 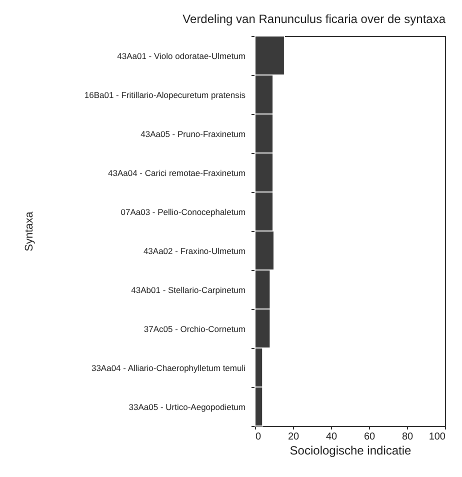 I want to click on y-tick-label: 43Aa05 - Pruno-Fraxinetum, so click(x=193, y=134).